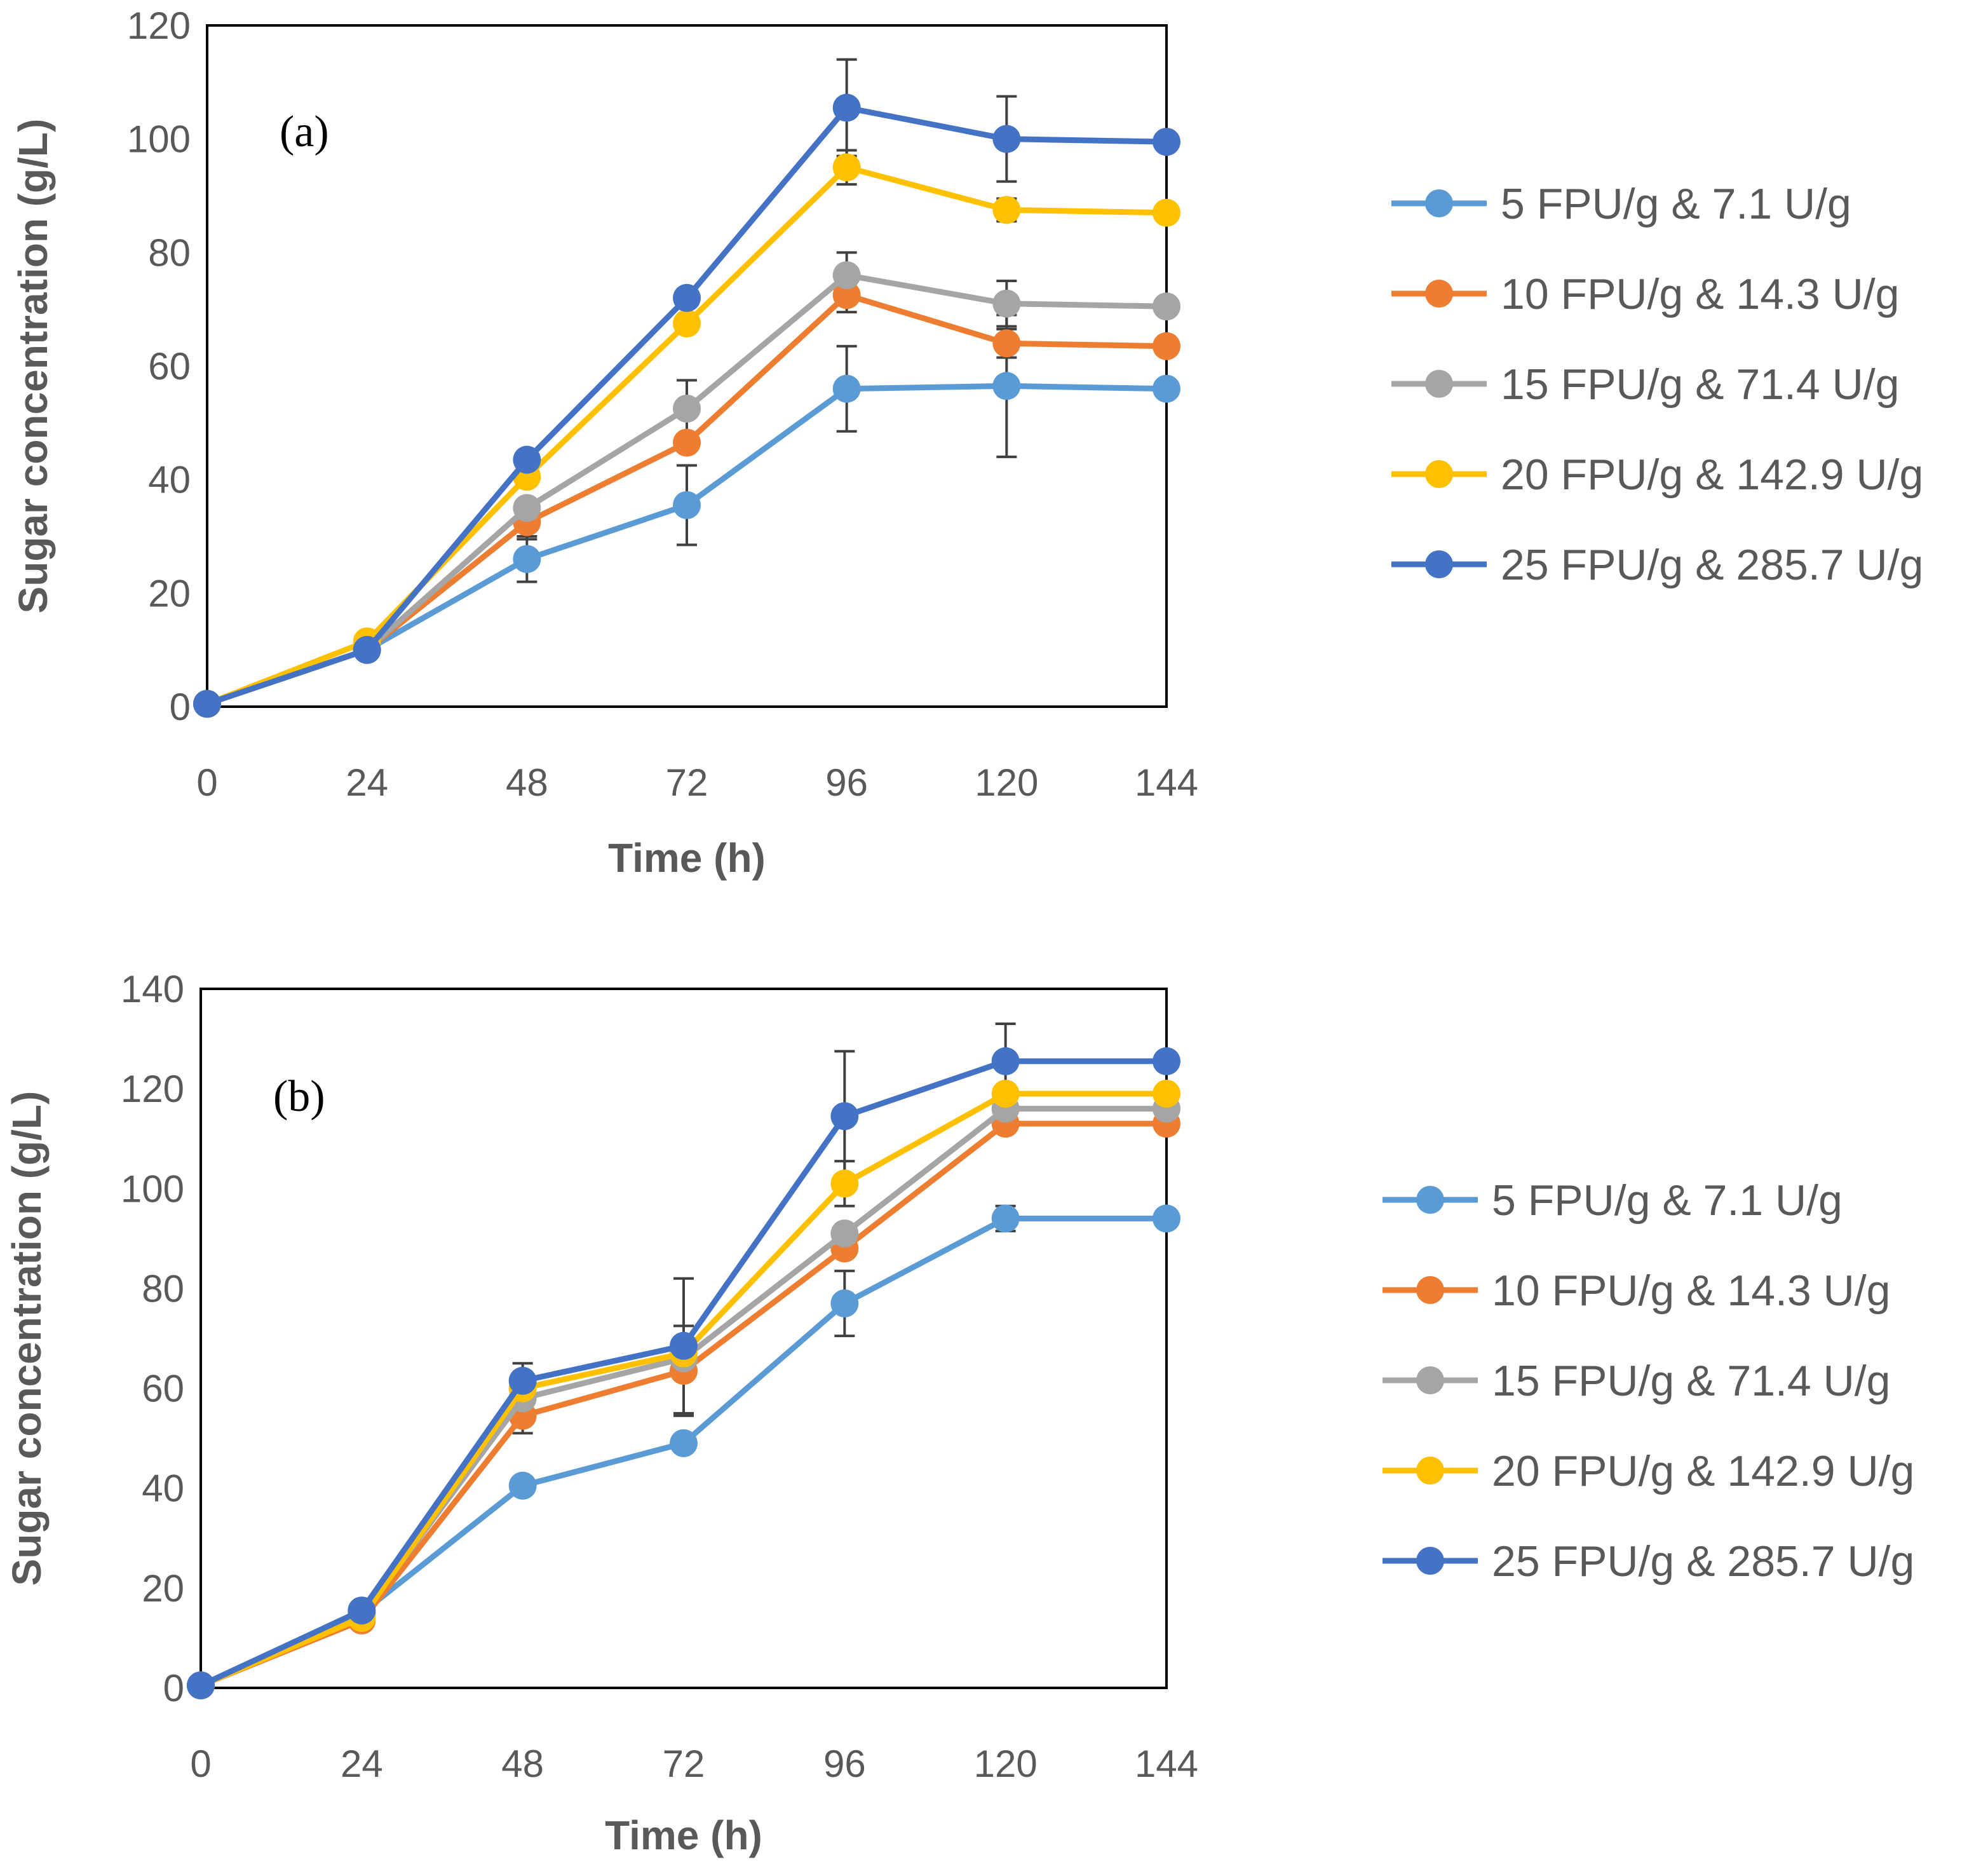  What do you see at coordinates (1703, 1471) in the screenshot?
I see `legend-label: 20 FPU/g & 142.9 U/g` at bounding box center [1703, 1471].